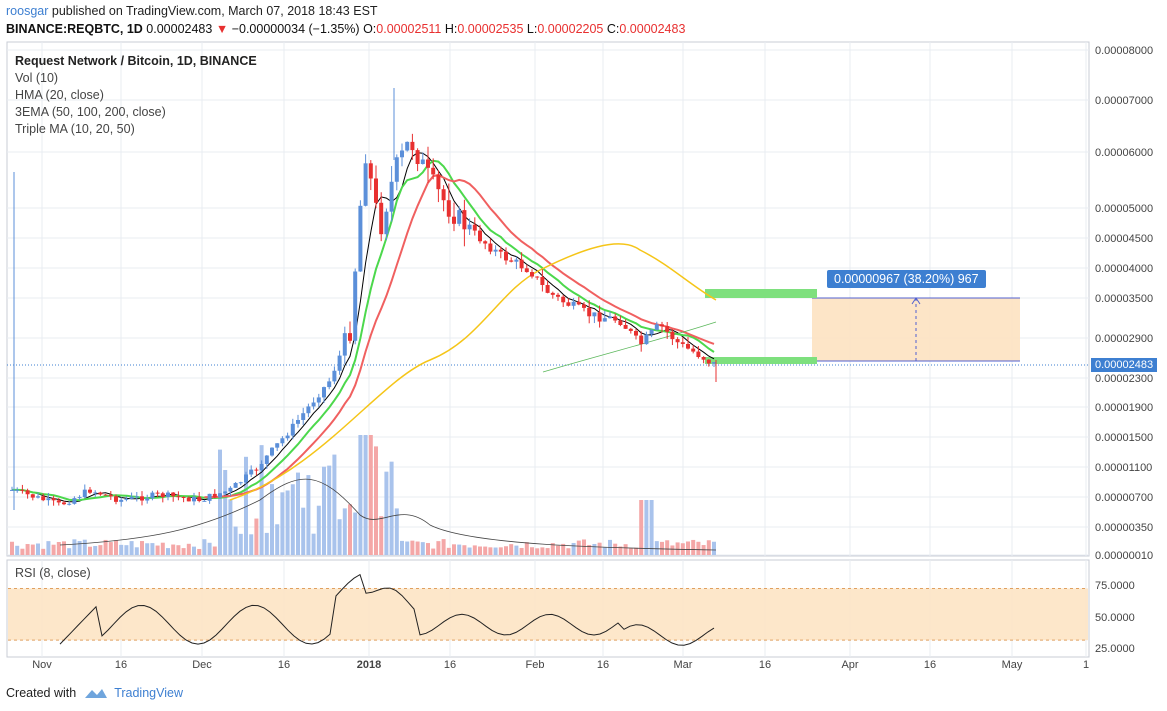 Image resolution: width=1167 pixels, height=711 pixels. I want to click on legend-title: Request Network / Bitcoin, 1D, BINANCE, so click(136, 61).